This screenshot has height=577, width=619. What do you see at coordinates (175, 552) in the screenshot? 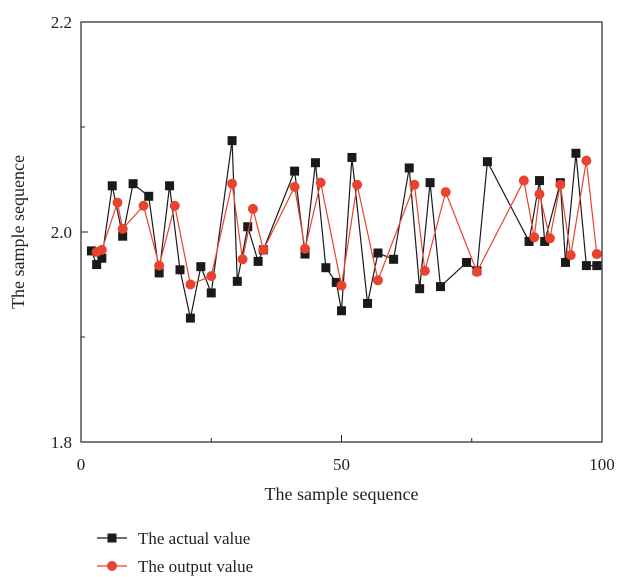
I see `legend: The actual value The output value` at bounding box center [175, 552].